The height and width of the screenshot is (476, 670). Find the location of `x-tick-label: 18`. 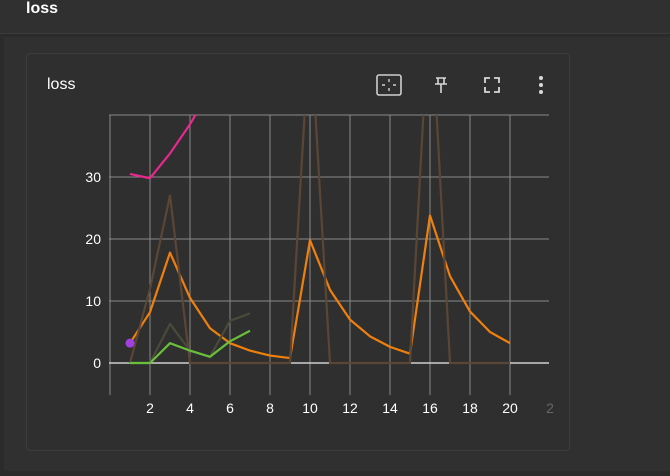

x-tick-label: 18 is located at coordinates (470, 408).